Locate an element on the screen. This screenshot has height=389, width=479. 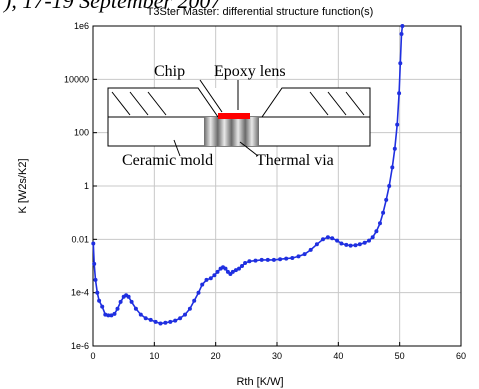
header-partial-text: ), 17-19 September 2007 is located at coordinates (239, 9).